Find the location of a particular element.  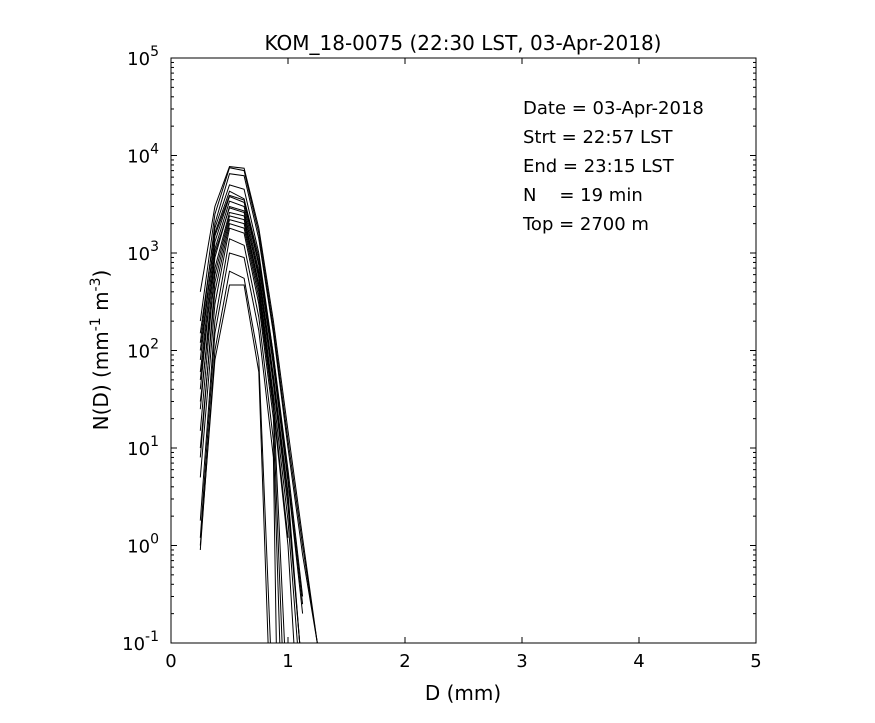

y-tick-label: 10⁵ is located at coordinates (143, 57).